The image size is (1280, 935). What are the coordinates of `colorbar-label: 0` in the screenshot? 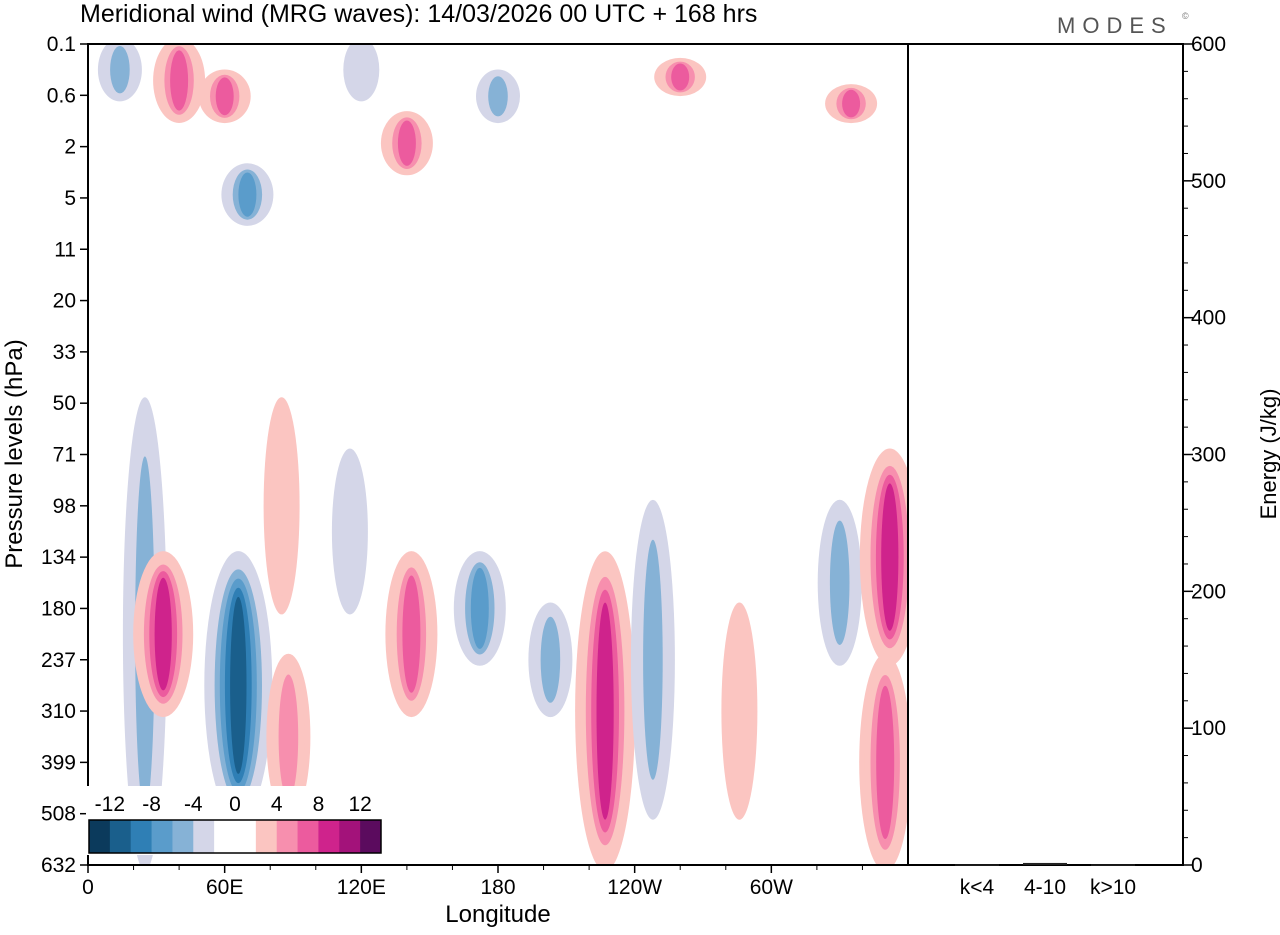 It's located at (235, 804).